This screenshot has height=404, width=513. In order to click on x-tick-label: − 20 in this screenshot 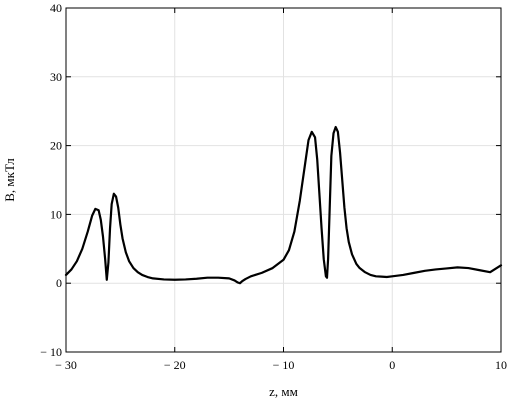, I will do `click(175, 365)`.